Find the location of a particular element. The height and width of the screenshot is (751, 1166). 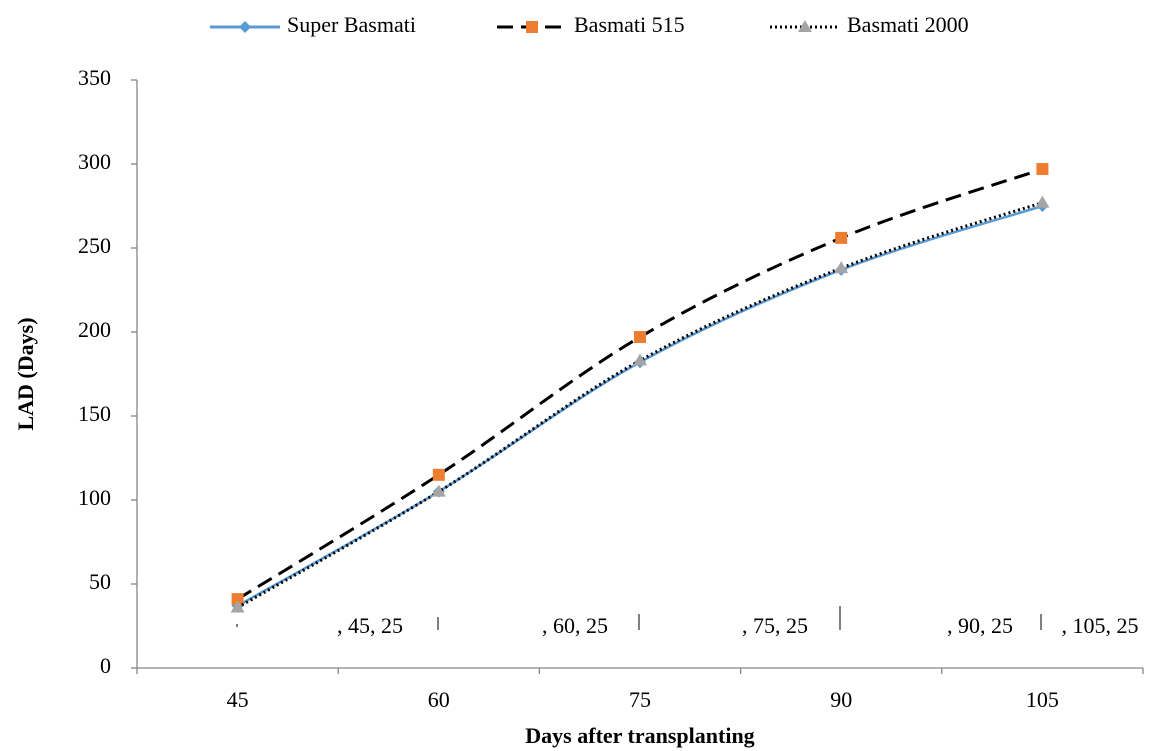

y-tick-label: 350 is located at coordinates (94, 77).